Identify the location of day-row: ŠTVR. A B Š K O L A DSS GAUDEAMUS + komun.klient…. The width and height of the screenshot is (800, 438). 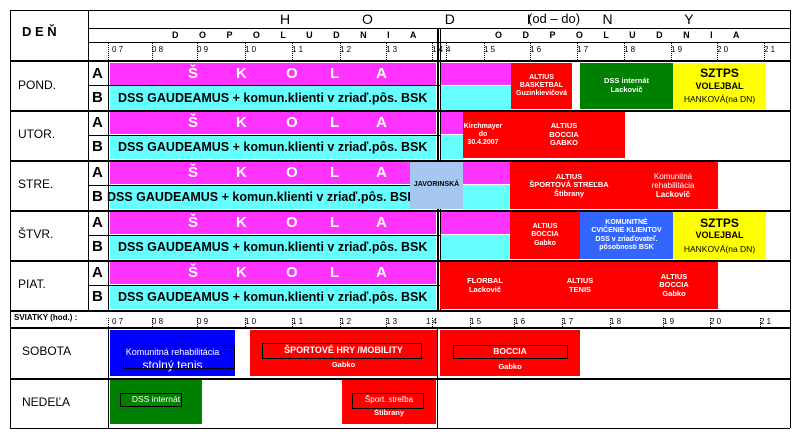
(400, 235).